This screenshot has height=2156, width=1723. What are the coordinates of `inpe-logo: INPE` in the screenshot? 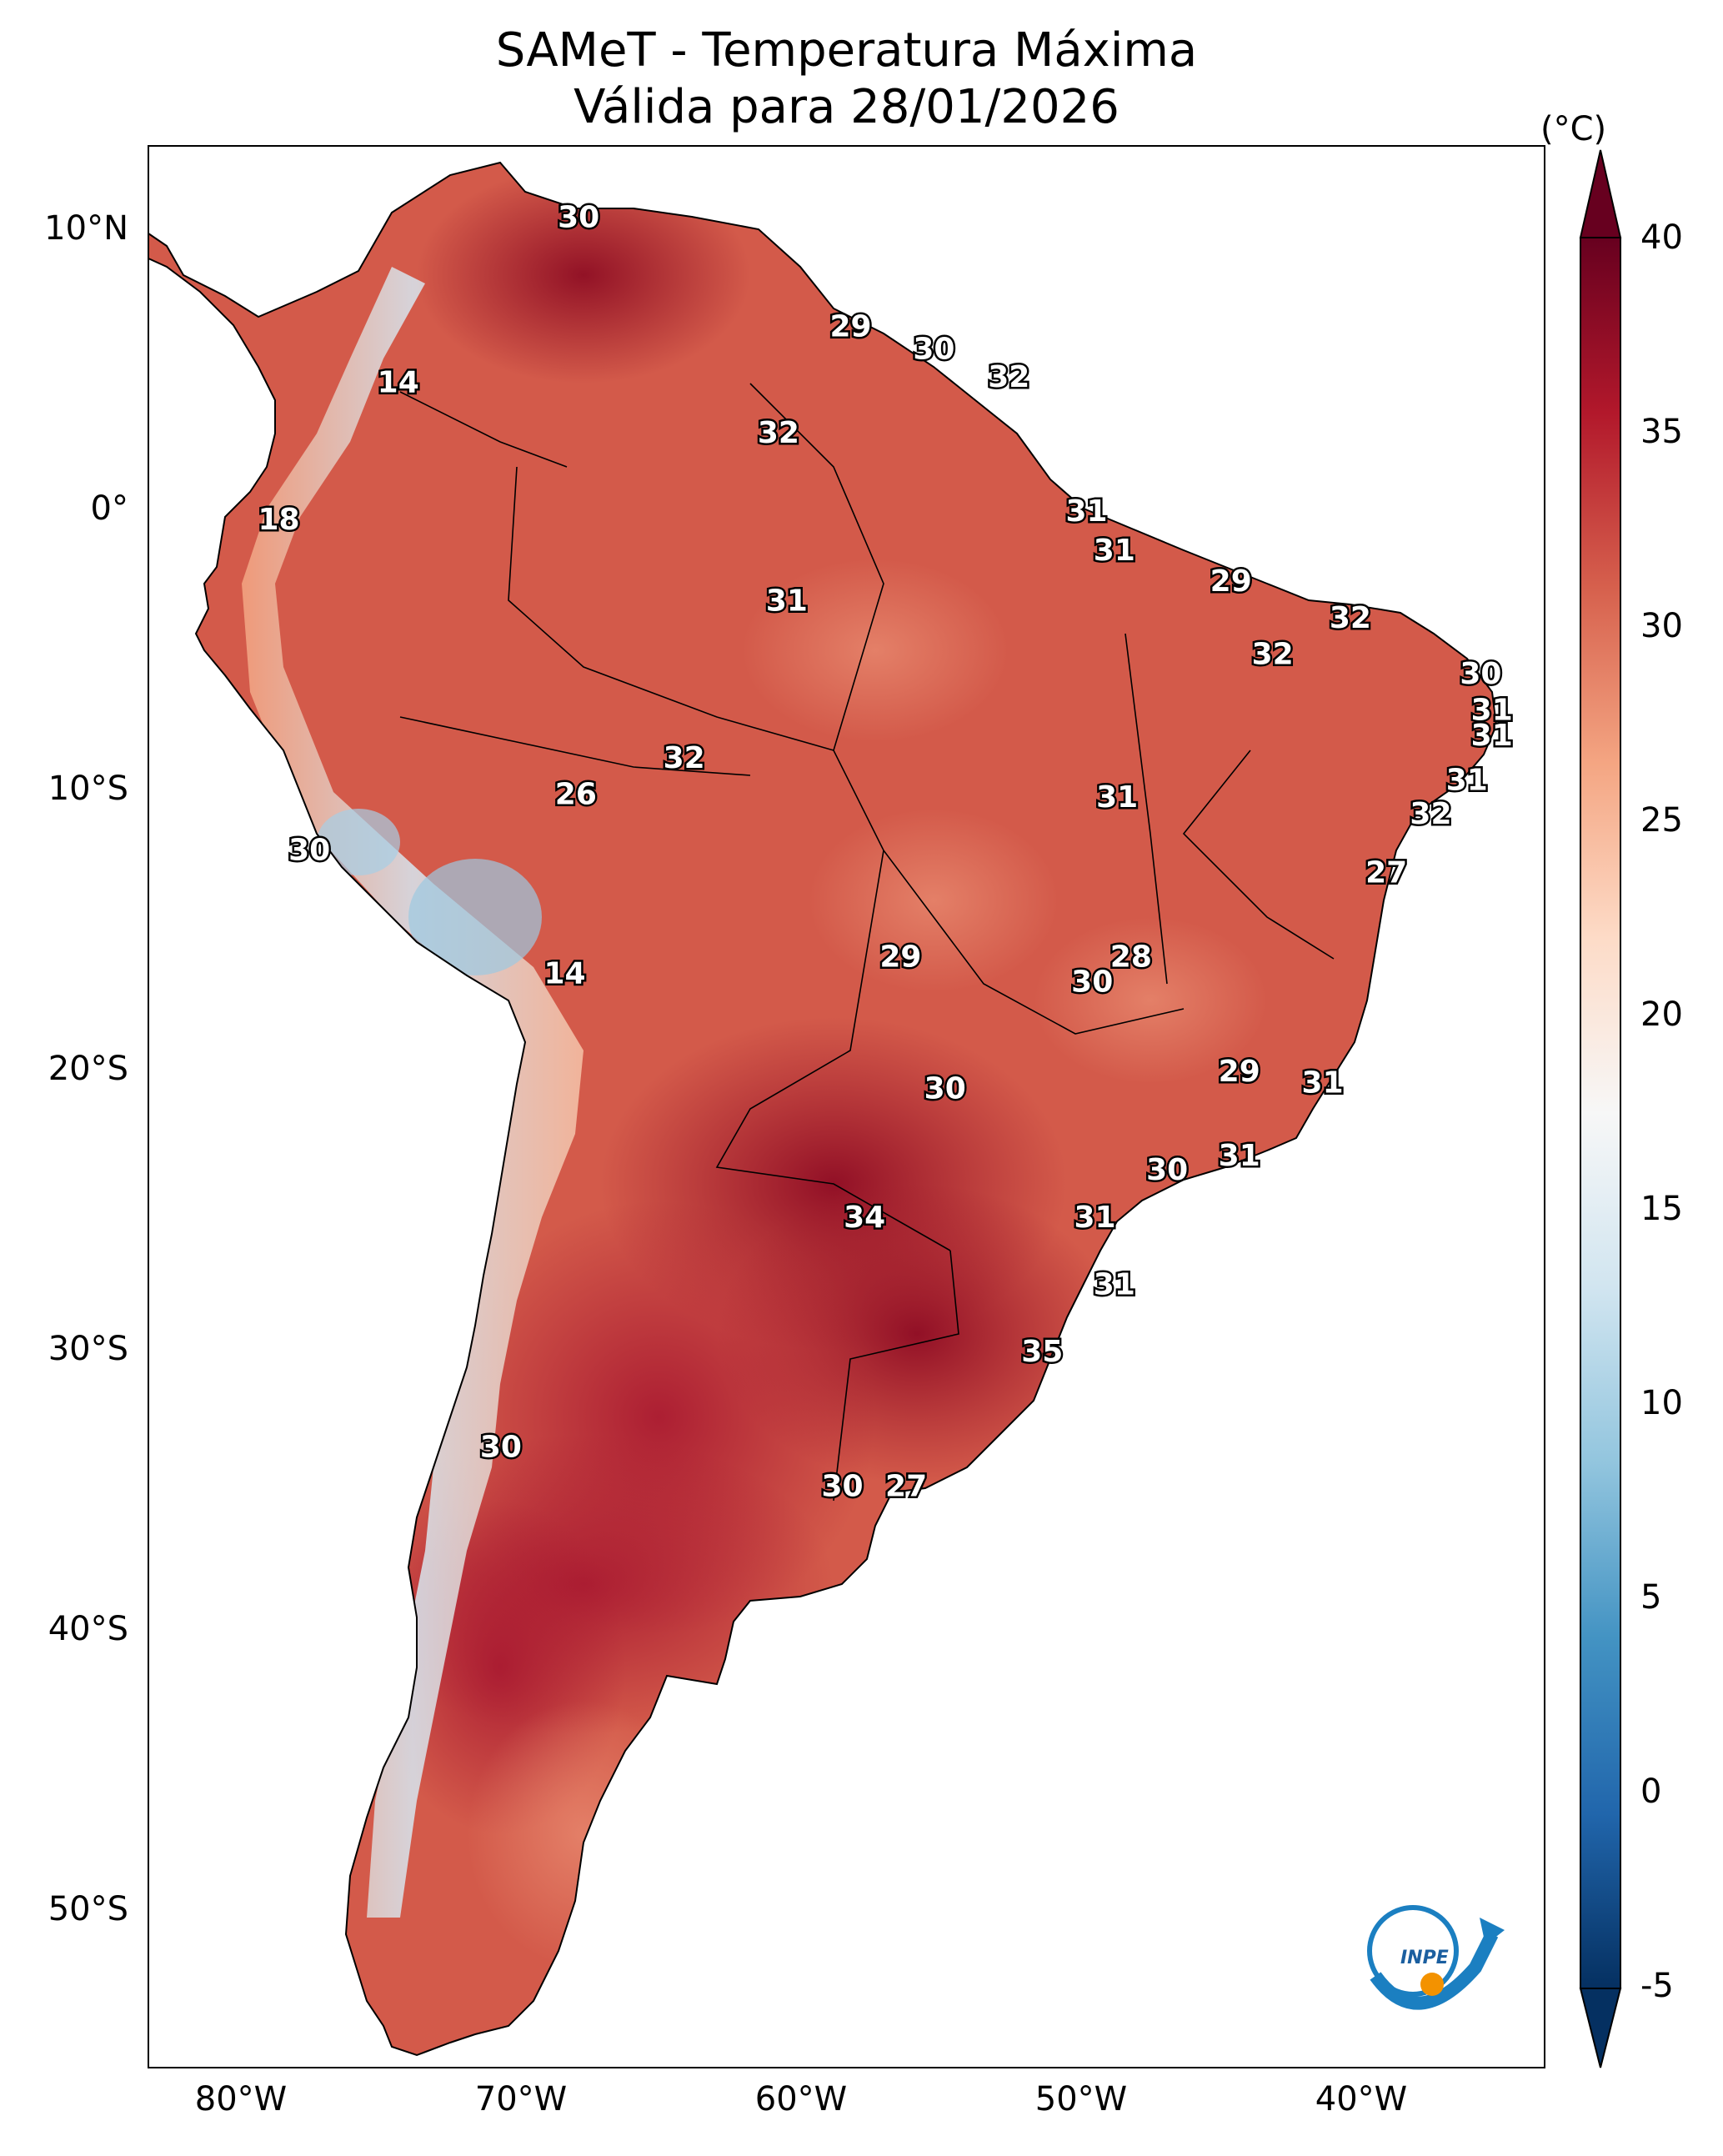 It's located at (1436, 1958).